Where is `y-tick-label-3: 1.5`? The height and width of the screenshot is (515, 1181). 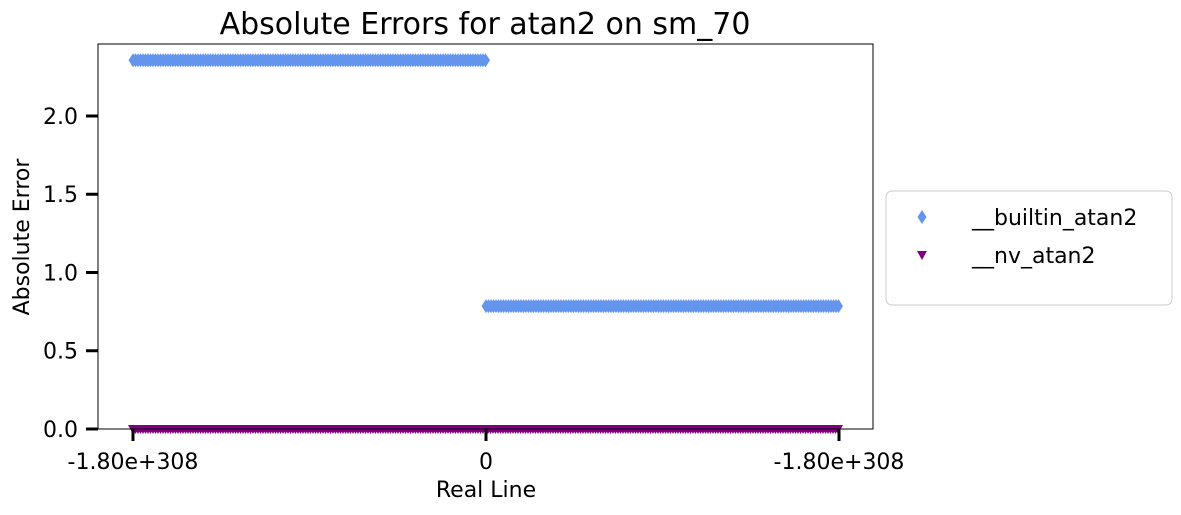 y-tick-label-3: 1.5 is located at coordinates (60, 195).